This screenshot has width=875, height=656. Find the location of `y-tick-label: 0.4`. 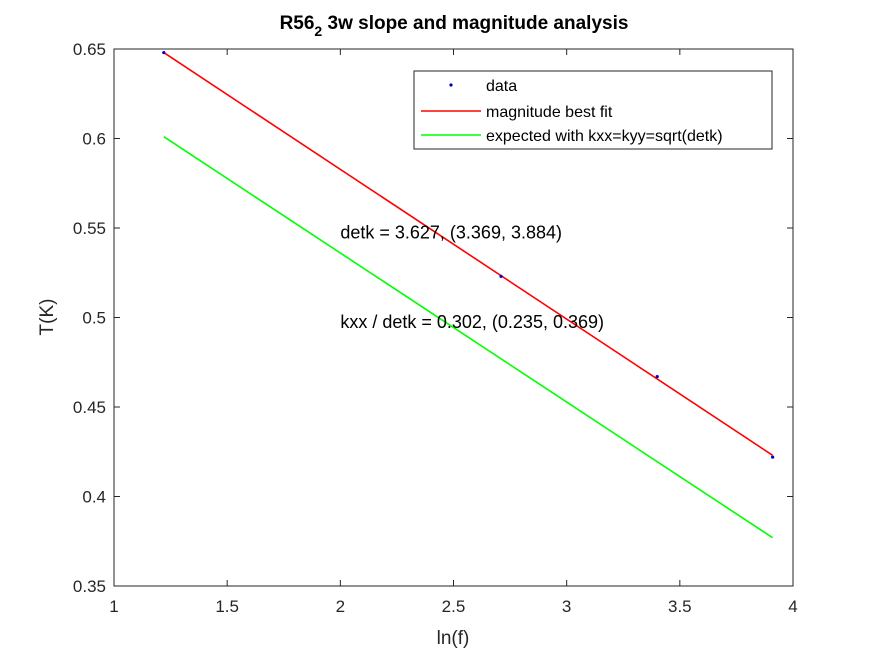

y-tick-label: 0.4 is located at coordinates (94, 497).